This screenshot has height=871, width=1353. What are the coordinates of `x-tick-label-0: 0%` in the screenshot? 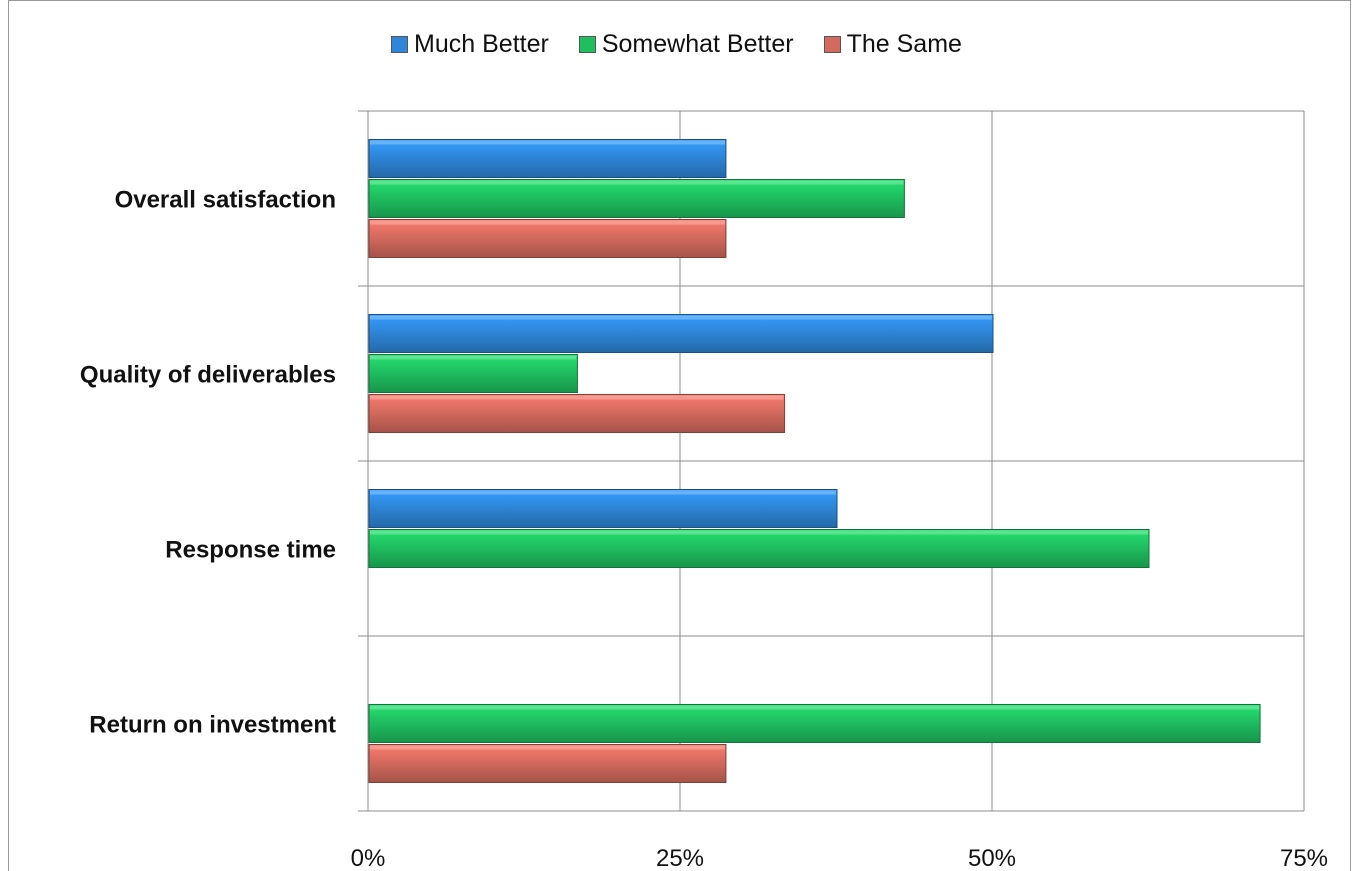 It's located at (368, 858).